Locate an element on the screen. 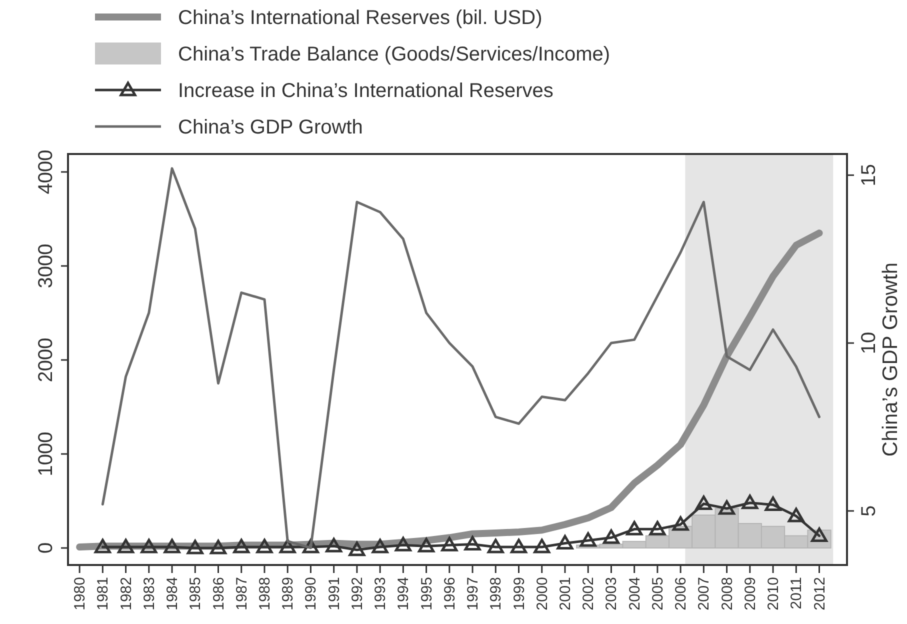 The width and height of the screenshot is (907, 624). x-tick-label: 1980 is located at coordinates (80, 593).